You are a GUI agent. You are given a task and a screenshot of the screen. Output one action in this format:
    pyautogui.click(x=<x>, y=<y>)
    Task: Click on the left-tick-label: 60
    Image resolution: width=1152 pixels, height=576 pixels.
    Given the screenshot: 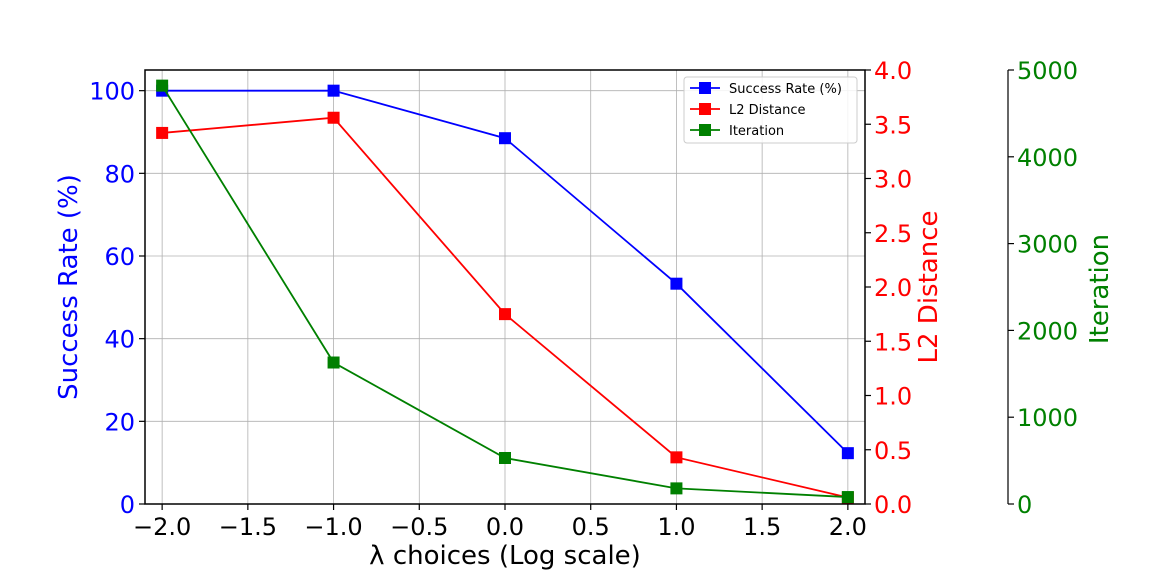 What is the action you would take?
    pyautogui.click(x=119, y=257)
    